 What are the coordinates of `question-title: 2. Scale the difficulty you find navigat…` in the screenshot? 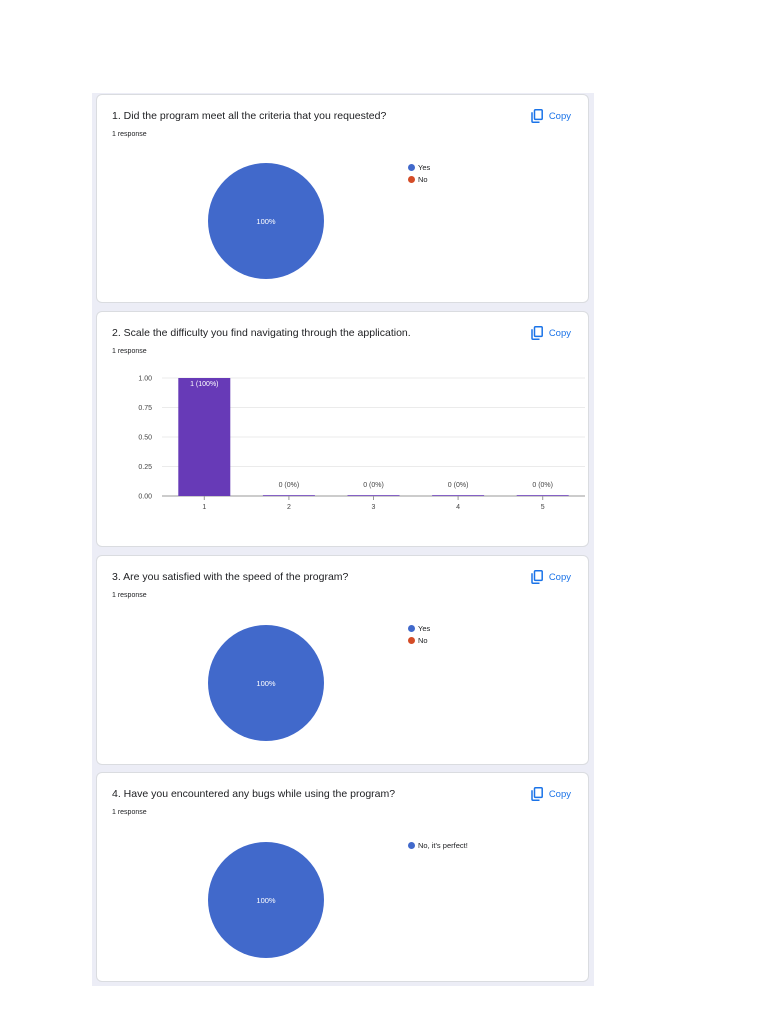 It's located at (261, 333).